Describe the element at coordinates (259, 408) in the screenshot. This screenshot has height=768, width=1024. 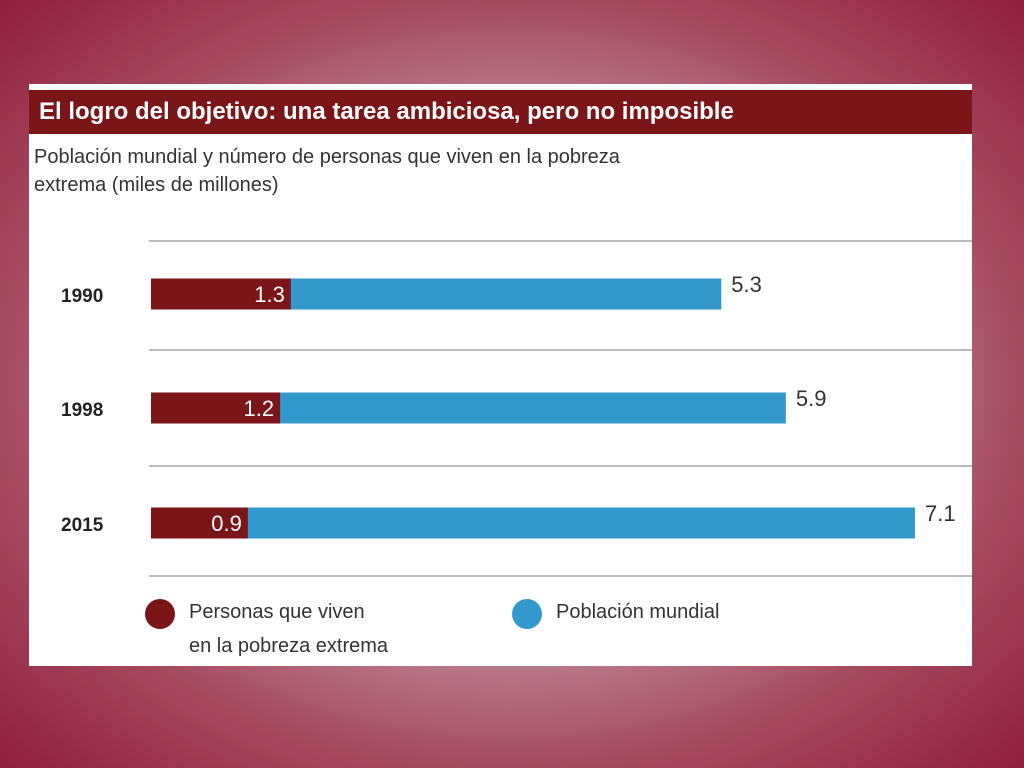
I see `data-label-pobreza: 1.2` at that location.